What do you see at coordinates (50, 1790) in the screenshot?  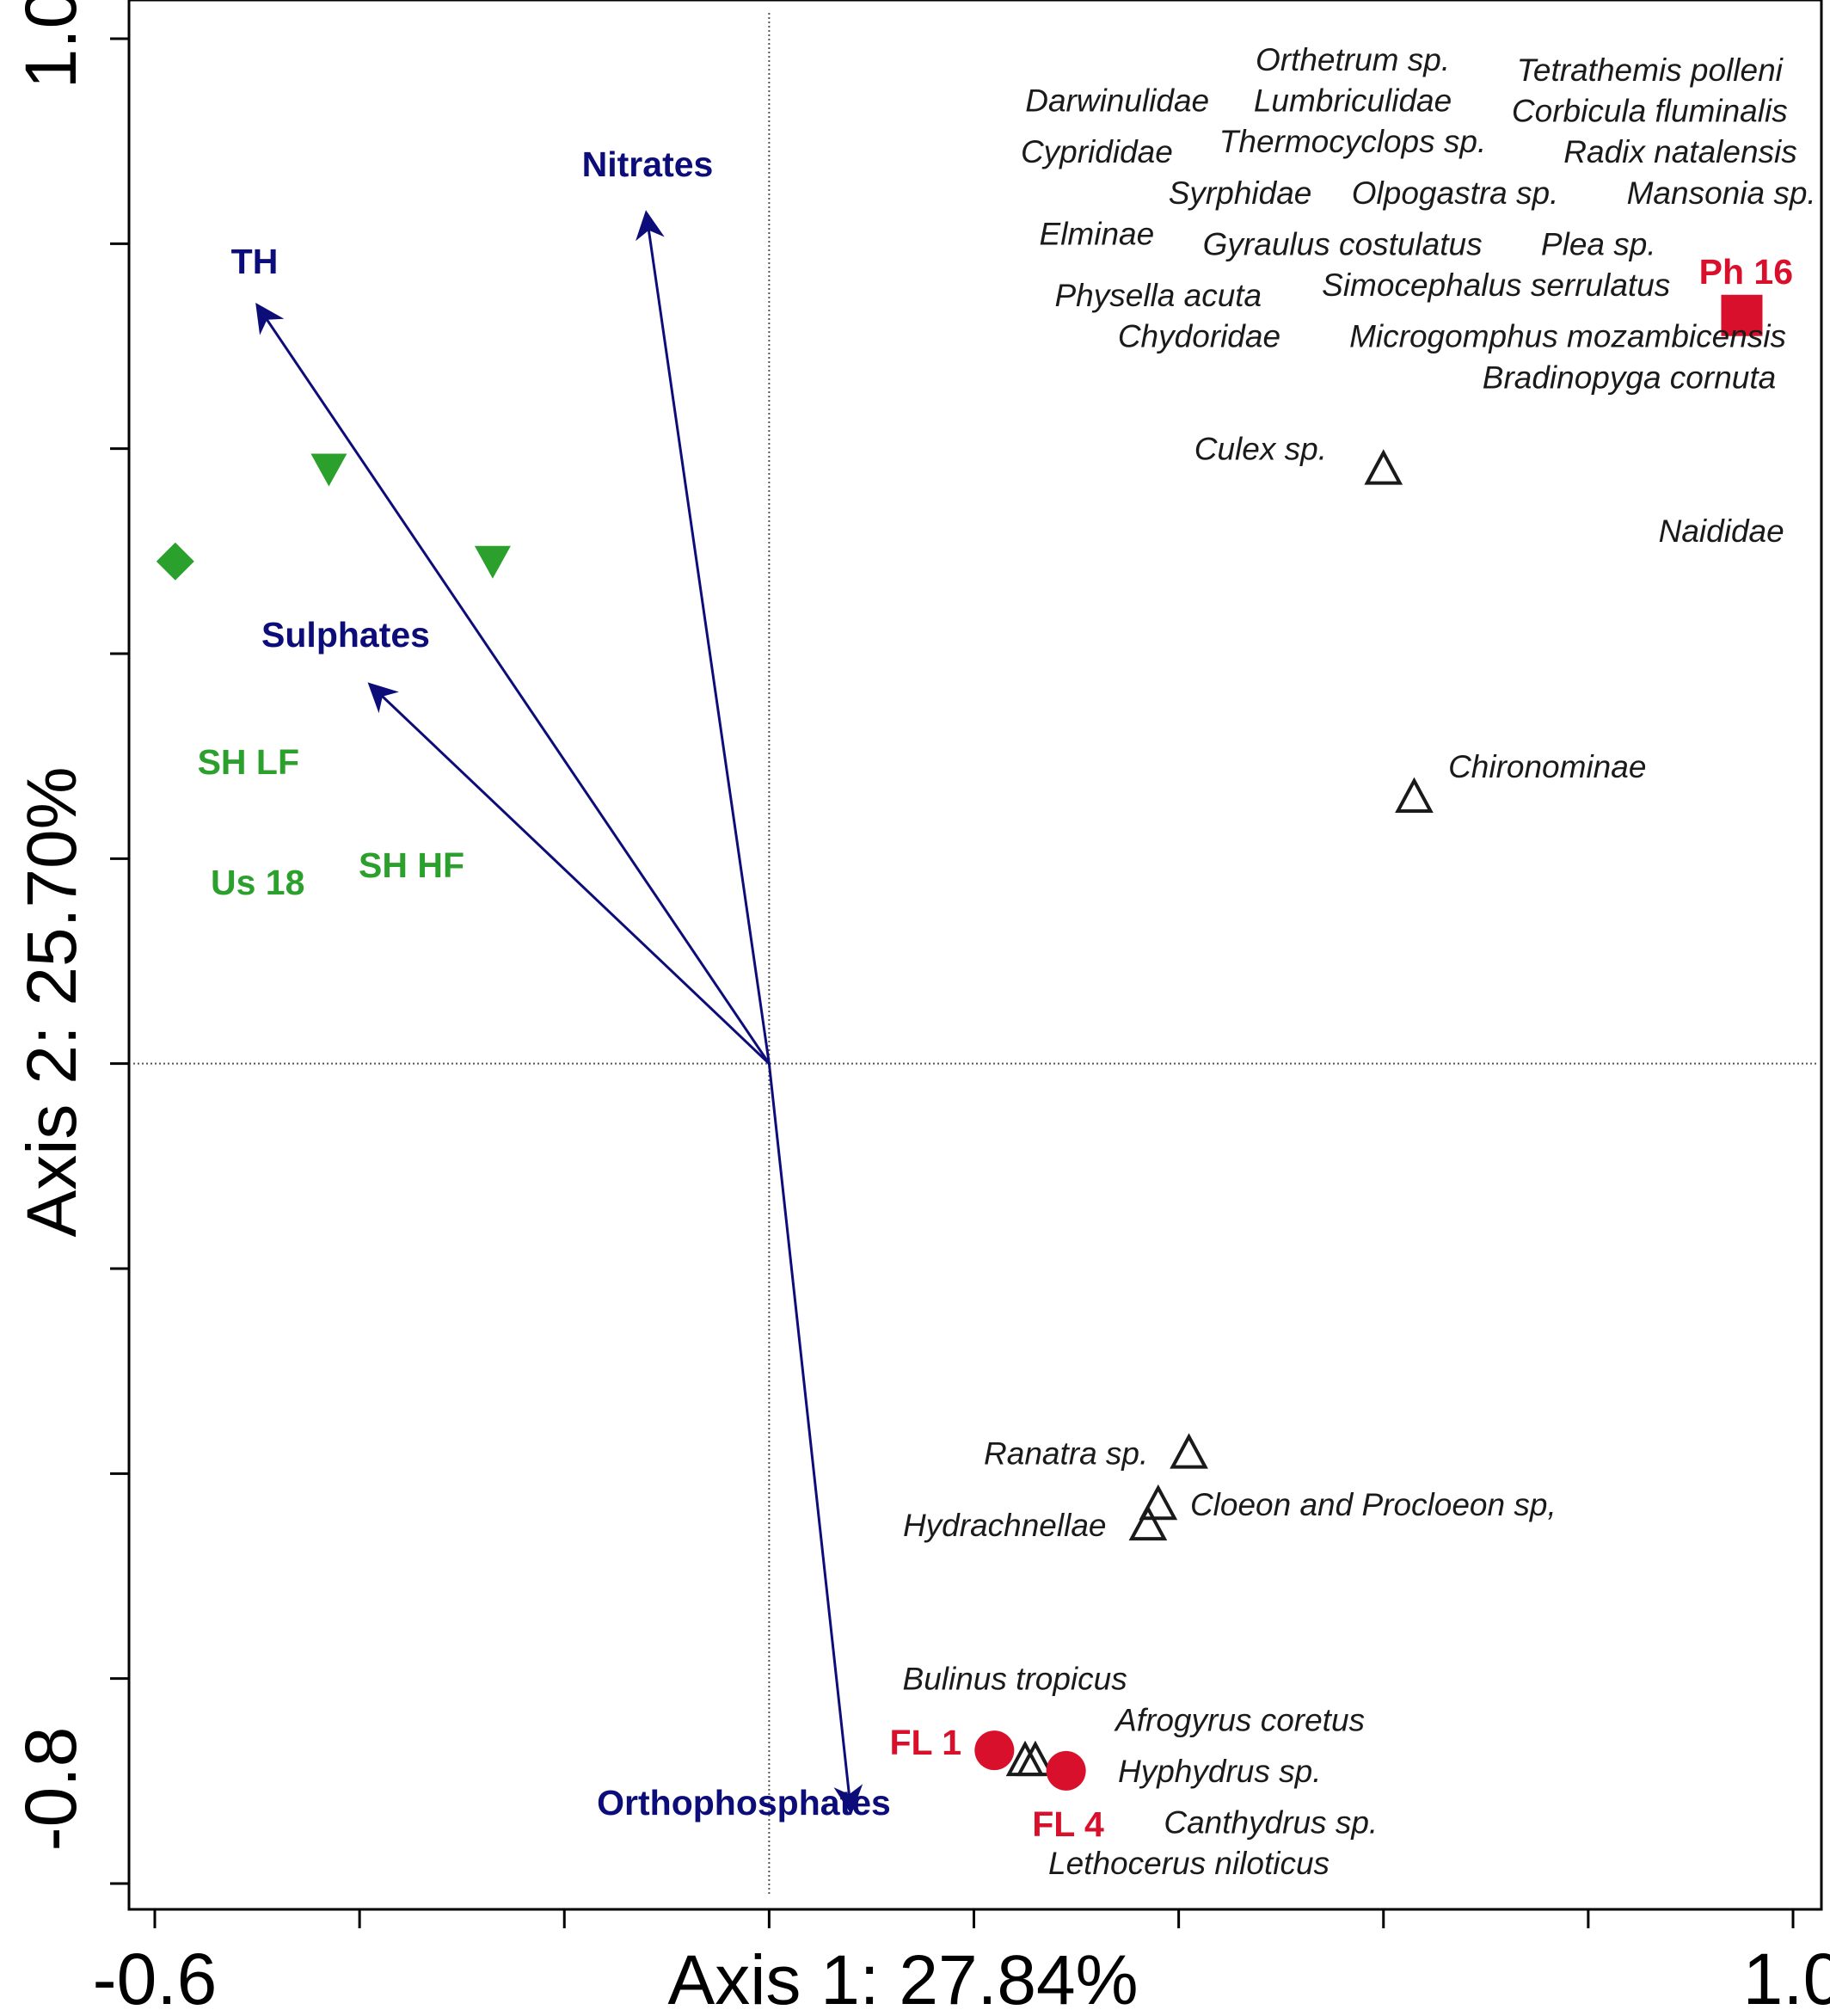 I see `y-tick-label-min: -0.8` at bounding box center [50, 1790].